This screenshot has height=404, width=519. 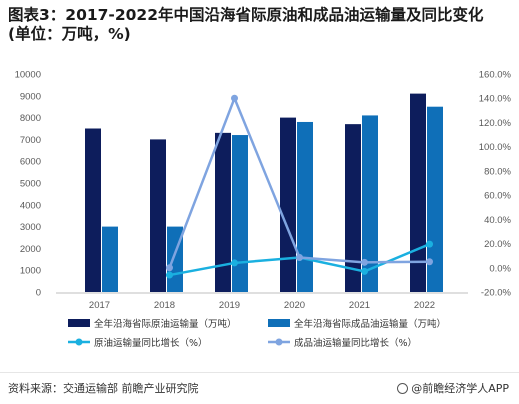 I want to click on y-left-tick-label: 5000, so click(x=30, y=184).